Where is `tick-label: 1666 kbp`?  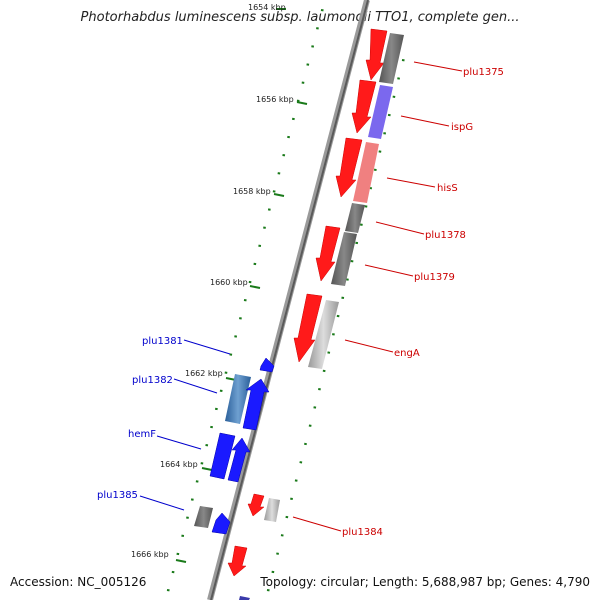
tick-label: 1666 kbp is located at coordinates (150, 554).